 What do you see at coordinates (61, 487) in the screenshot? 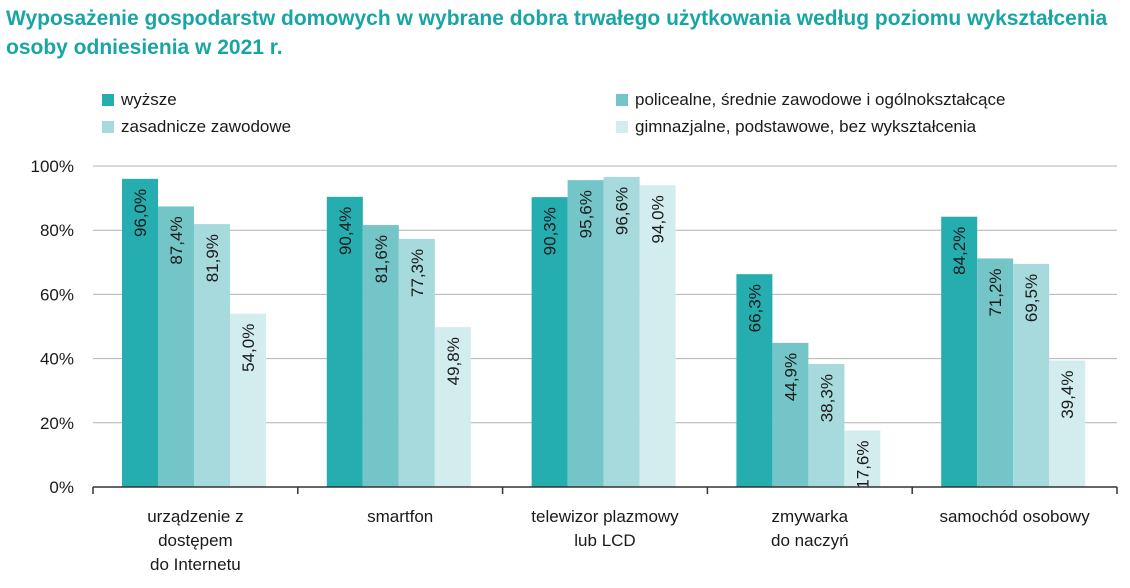
I see `y-tick-label: 0%` at bounding box center [61, 487].